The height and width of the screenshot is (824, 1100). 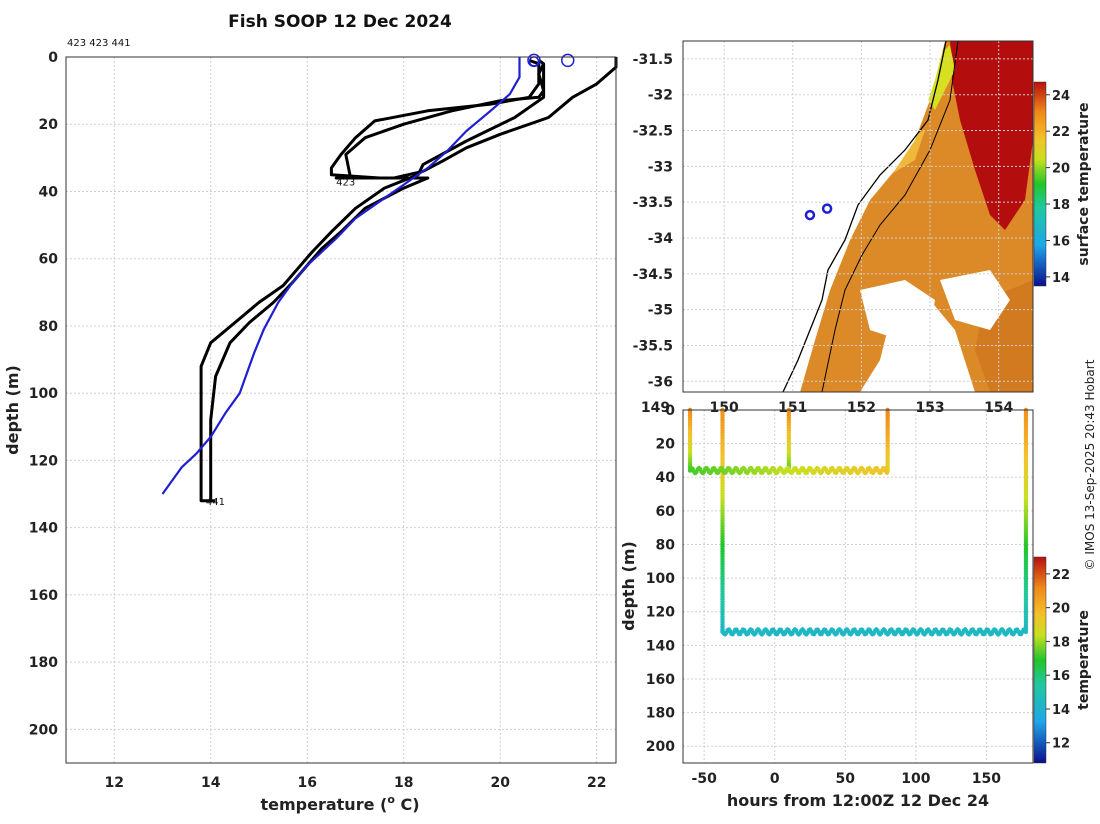 What do you see at coordinates (661, 239) in the screenshot?
I see `sst-map-y-tick-label: -34` at bounding box center [661, 239].